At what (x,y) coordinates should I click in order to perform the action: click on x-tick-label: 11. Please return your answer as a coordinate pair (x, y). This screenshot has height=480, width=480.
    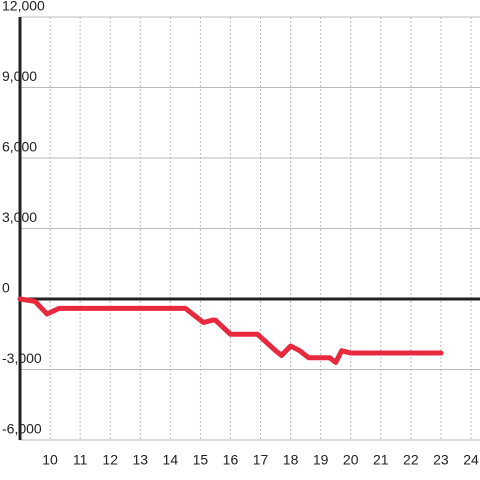
    Looking at the image, I should click on (80, 460).